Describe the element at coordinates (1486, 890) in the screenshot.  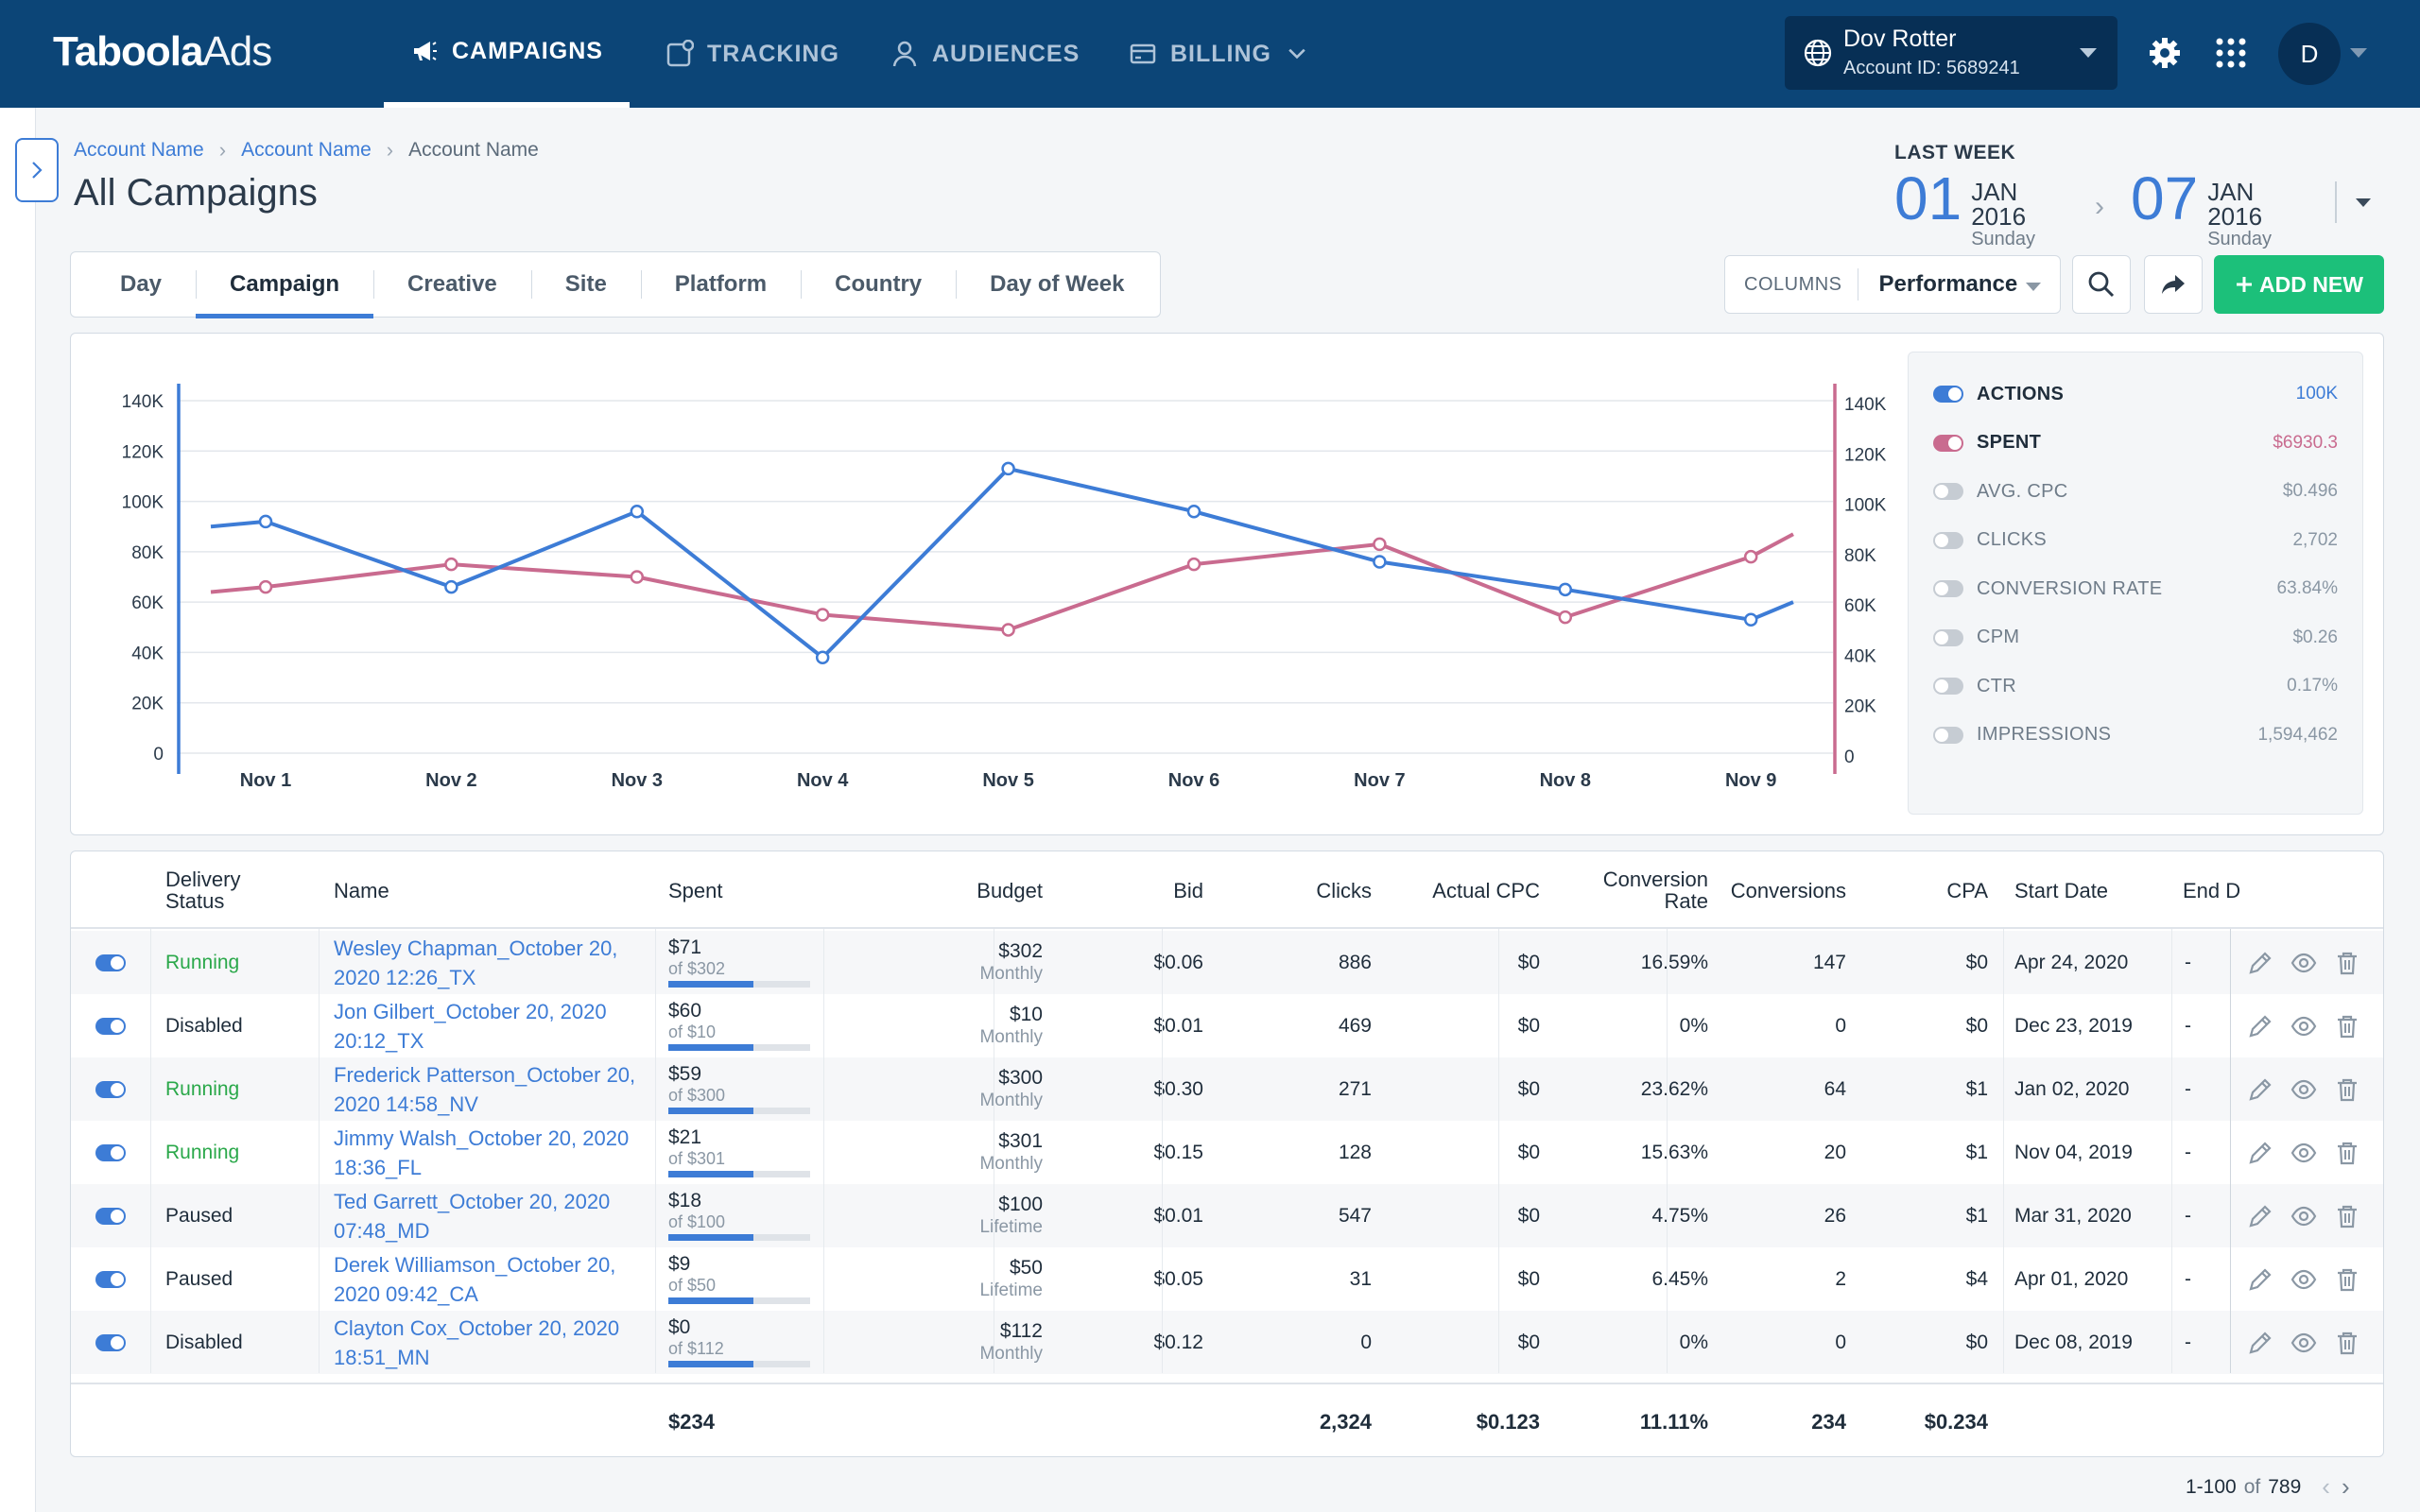
I see `header-actual-cpc: Actual CPC` at that location.